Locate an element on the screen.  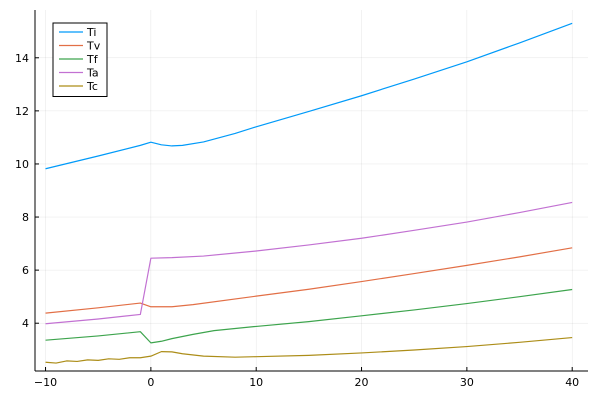
x-tick-label: 40 is located at coordinates (572, 382).